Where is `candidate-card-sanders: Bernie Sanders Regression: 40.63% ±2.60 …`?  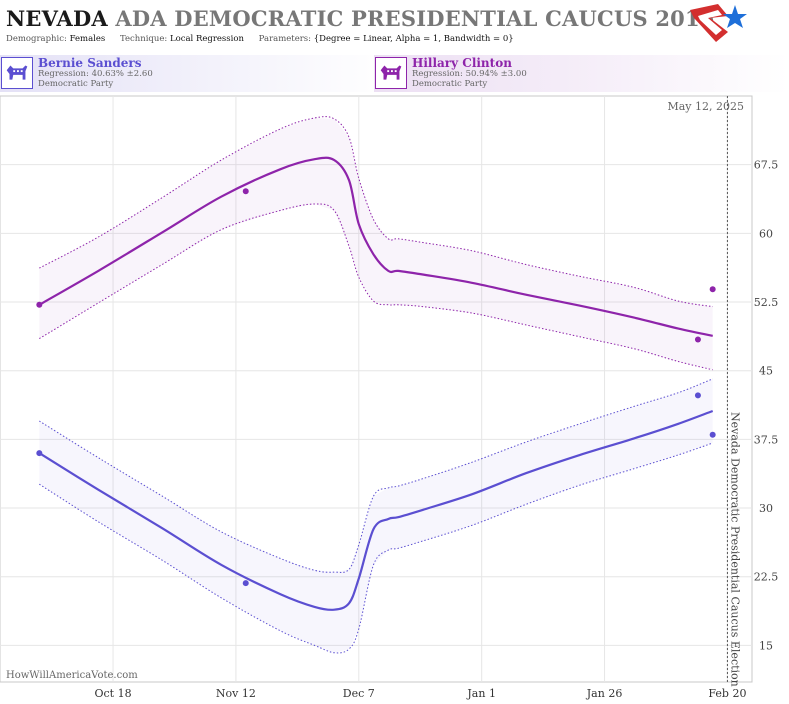
candidate-card-sanders: Bernie Sanders Regression: 40.63% ±2.60 … is located at coordinates (195, 73).